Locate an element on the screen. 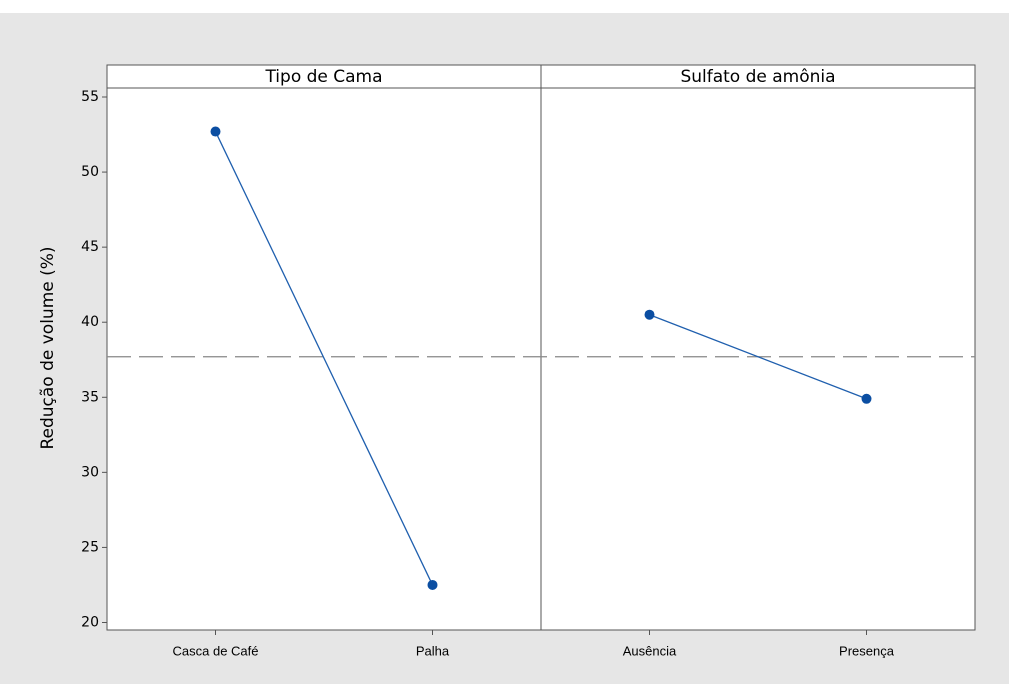 This screenshot has width=1009, height=684. x-tick-label: Casca de Café is located at coordinates (216, 650).